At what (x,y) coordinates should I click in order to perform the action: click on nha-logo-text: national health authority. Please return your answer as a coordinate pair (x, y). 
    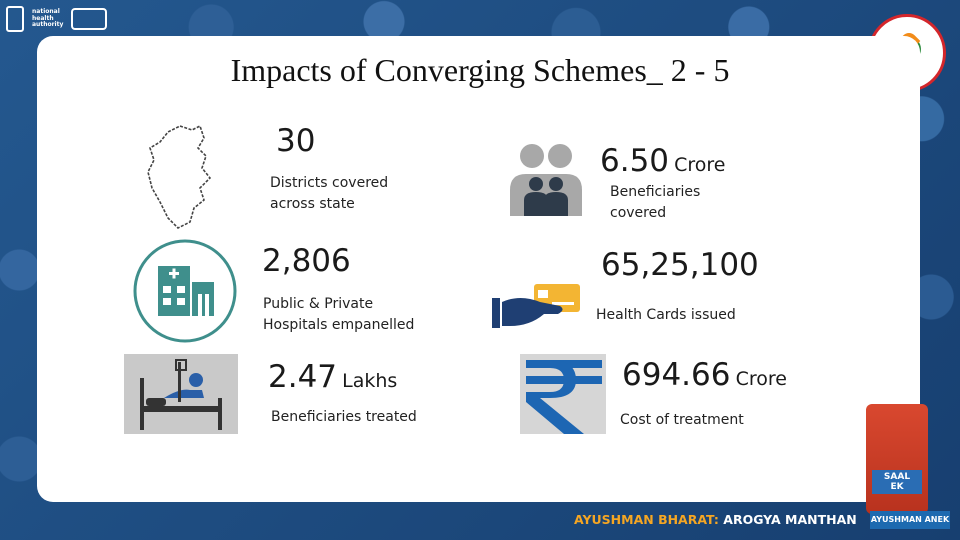
    Looking at the image, I should click on (48, 18).